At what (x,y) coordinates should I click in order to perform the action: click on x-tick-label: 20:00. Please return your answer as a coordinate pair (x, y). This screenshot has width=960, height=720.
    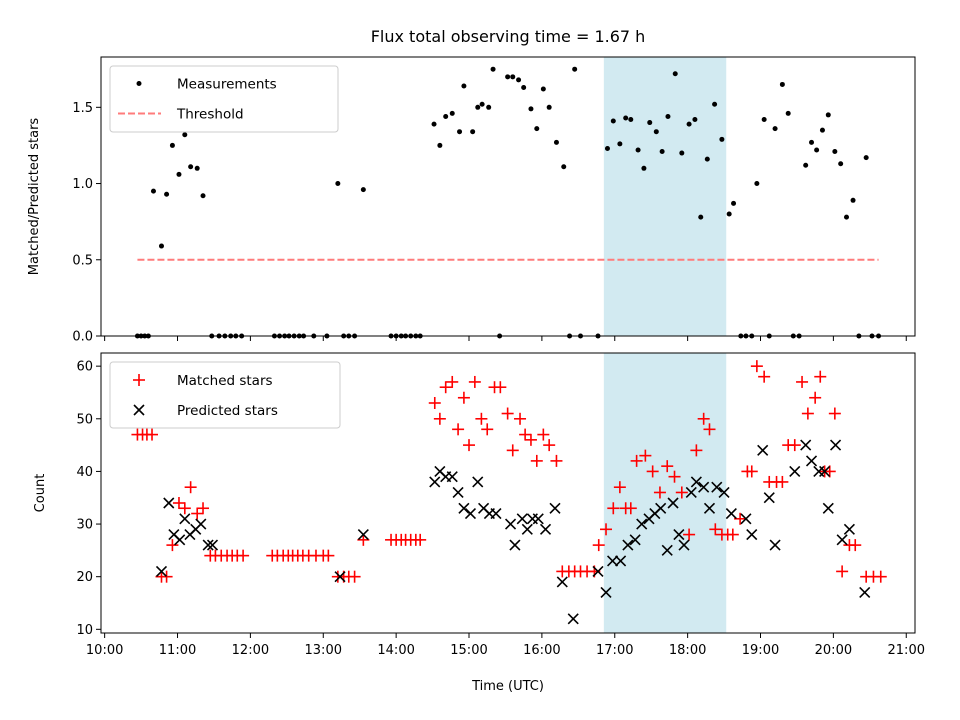
    Looking at the image, I should click on (833, 650).